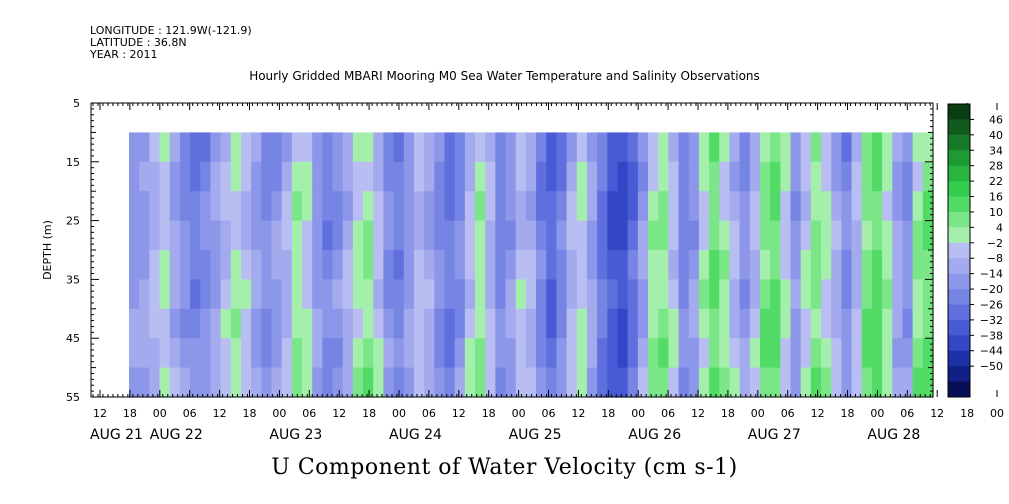  I want to click on x-hour-label: 18, so click(608, 413).